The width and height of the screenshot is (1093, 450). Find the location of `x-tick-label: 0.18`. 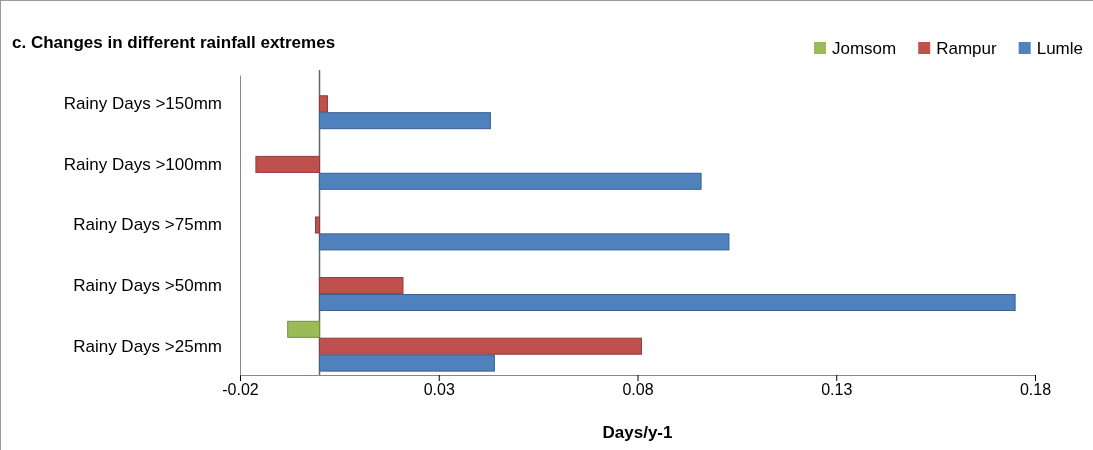

x-tick-label: 0.18 is located at coordinates (1035, 390).